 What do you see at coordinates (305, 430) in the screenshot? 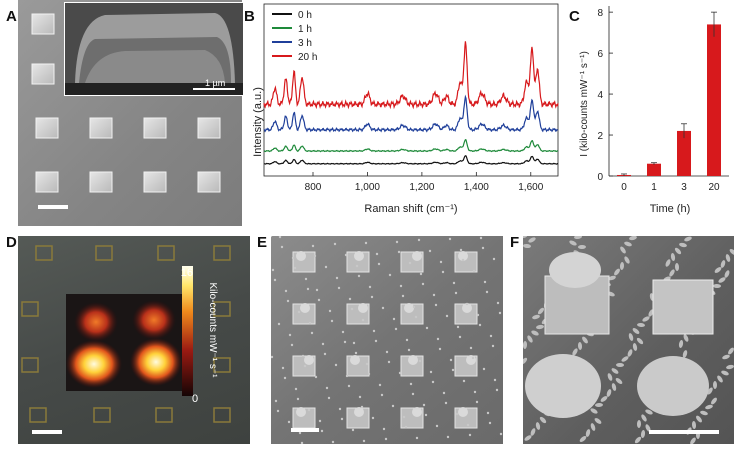
I see `panel-e-scalebar` at bounding box center [305, 430].